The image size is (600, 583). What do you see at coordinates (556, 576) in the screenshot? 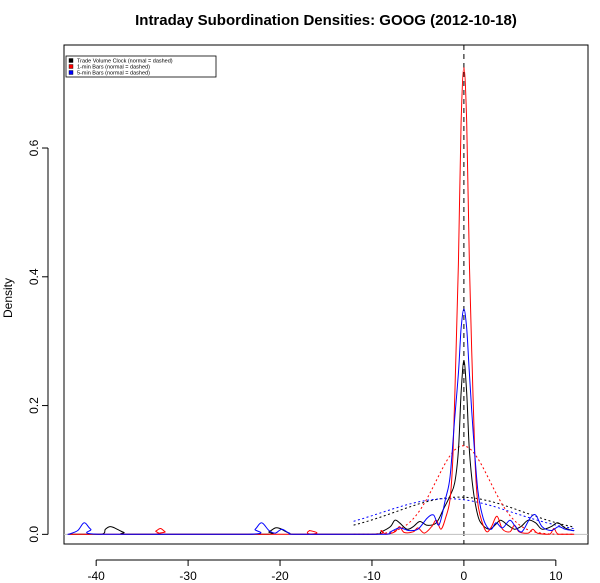
I see `x-tick-label: 10` at bounding box center [556, 576].